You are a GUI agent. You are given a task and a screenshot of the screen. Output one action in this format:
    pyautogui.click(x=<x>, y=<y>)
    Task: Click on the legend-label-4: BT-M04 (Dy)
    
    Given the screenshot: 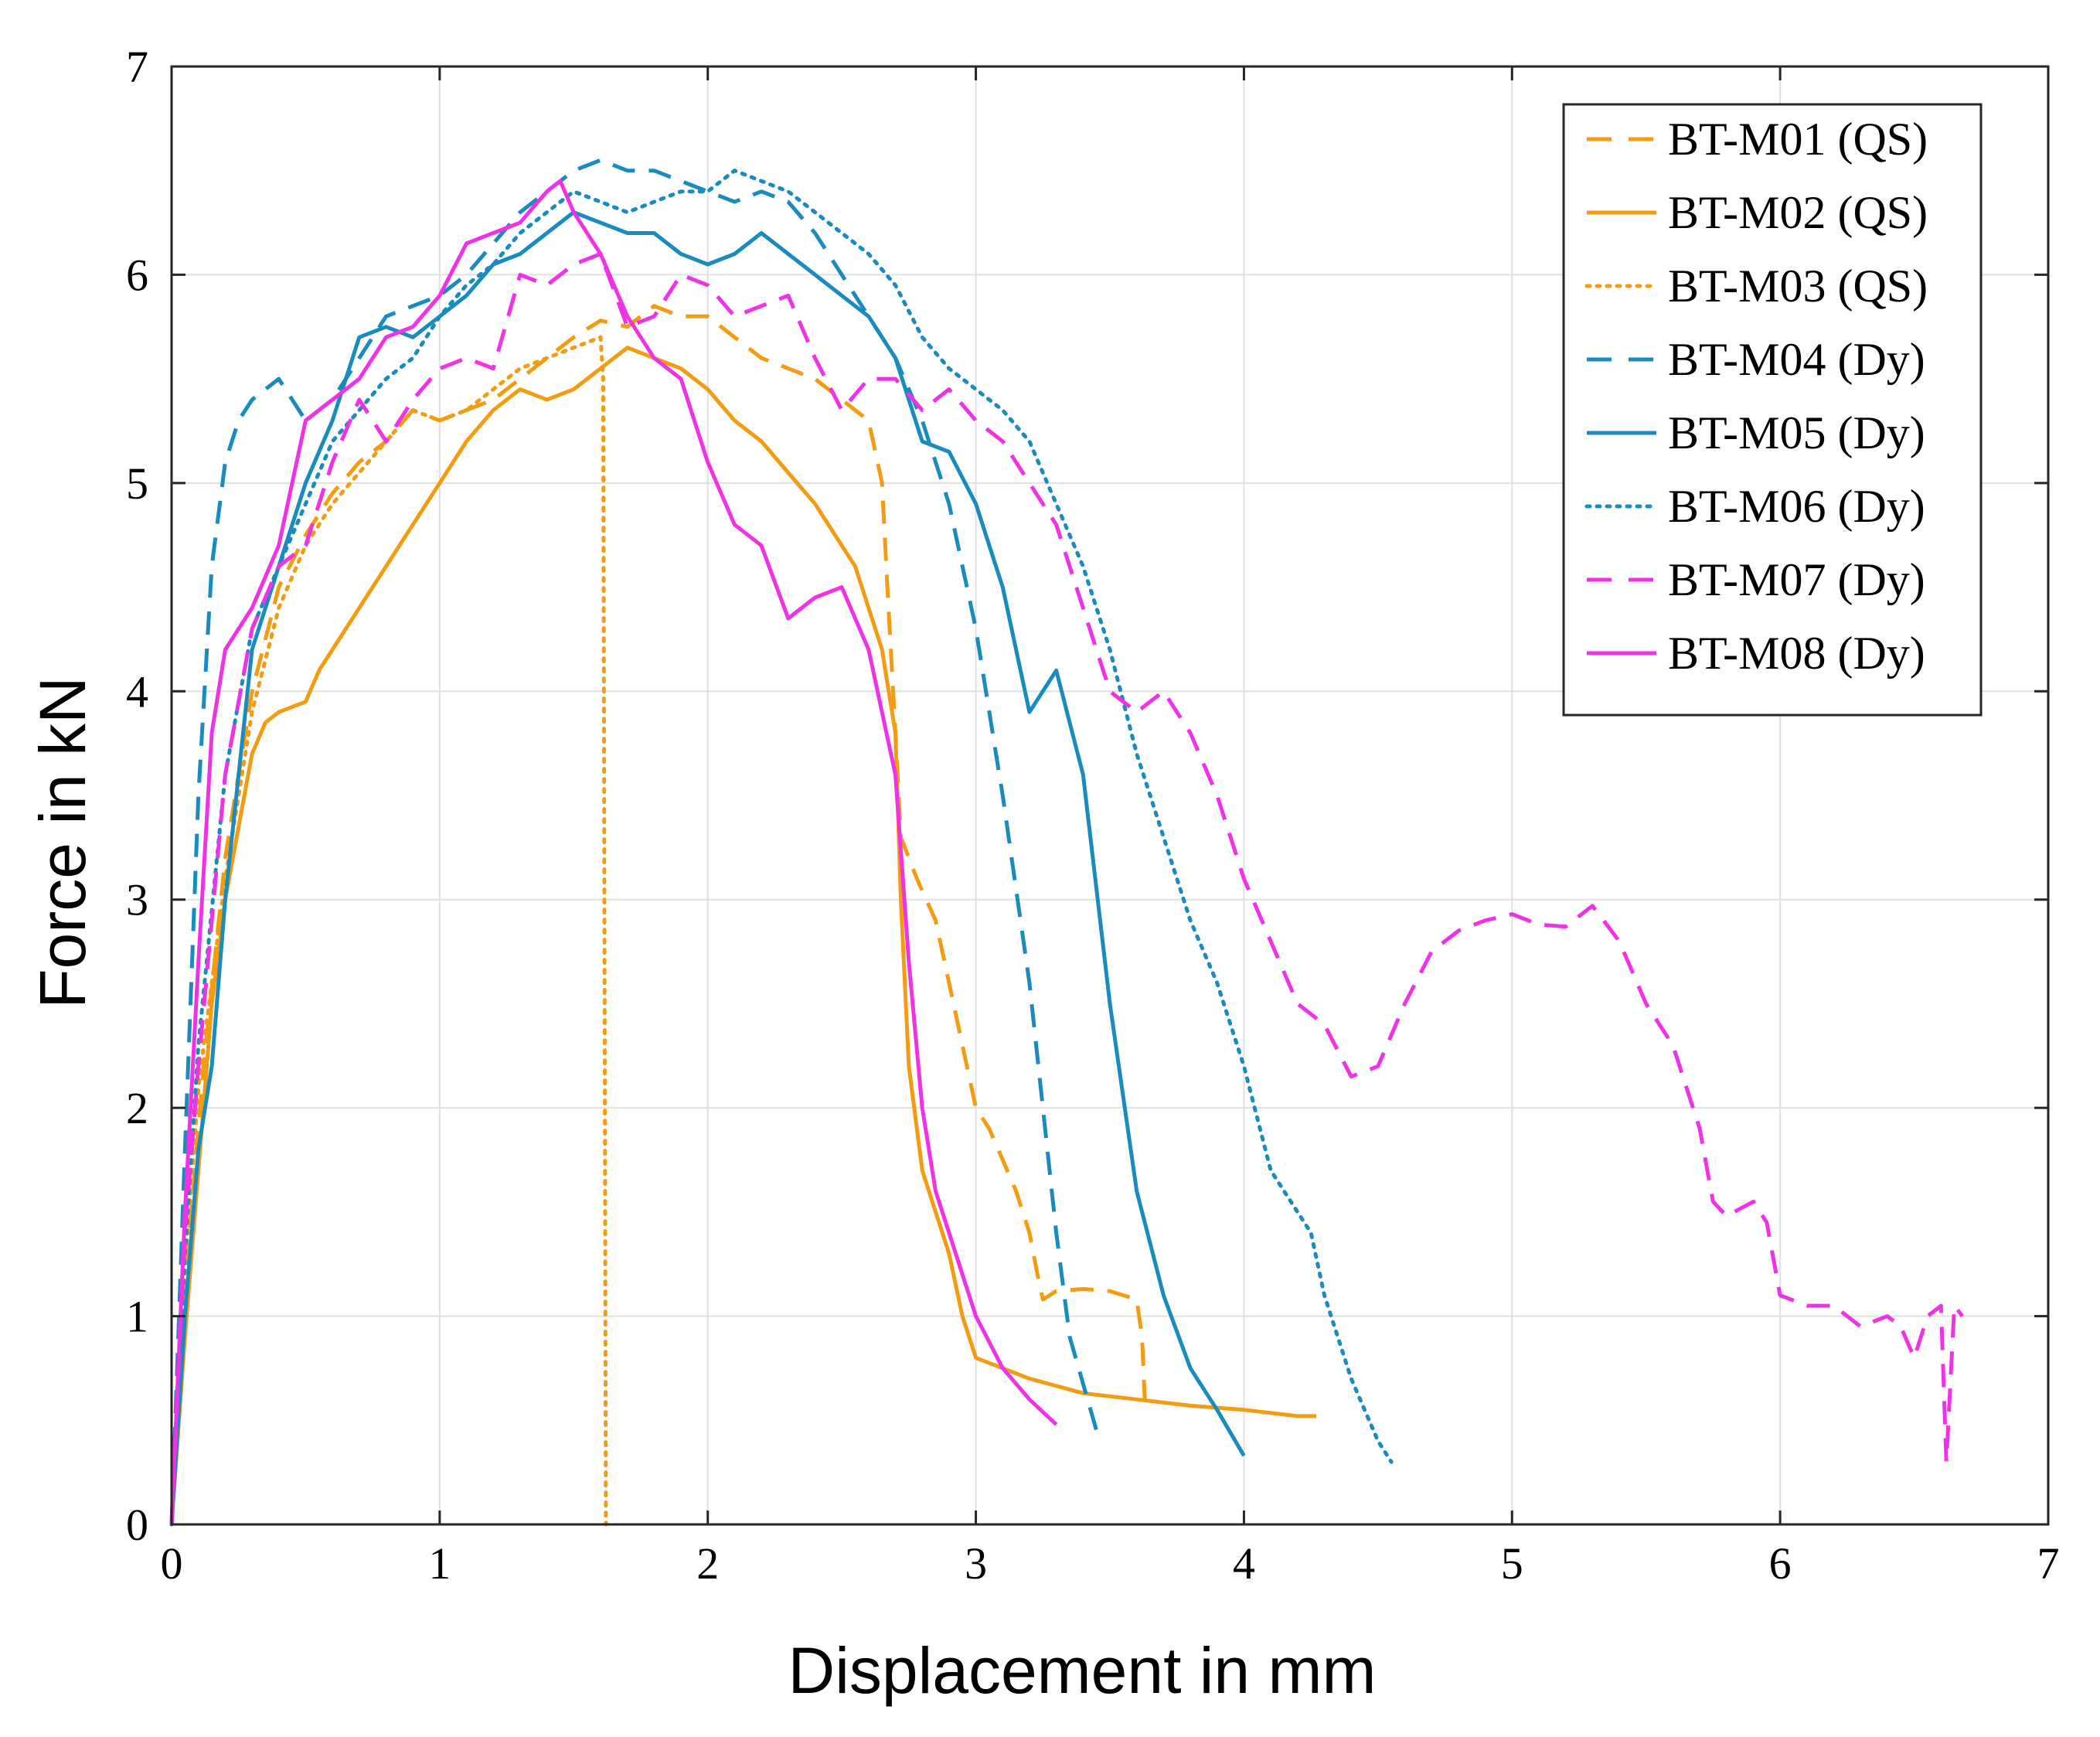 What is the action you would take?
    pyautogui.click(x=1796, y=360)
    